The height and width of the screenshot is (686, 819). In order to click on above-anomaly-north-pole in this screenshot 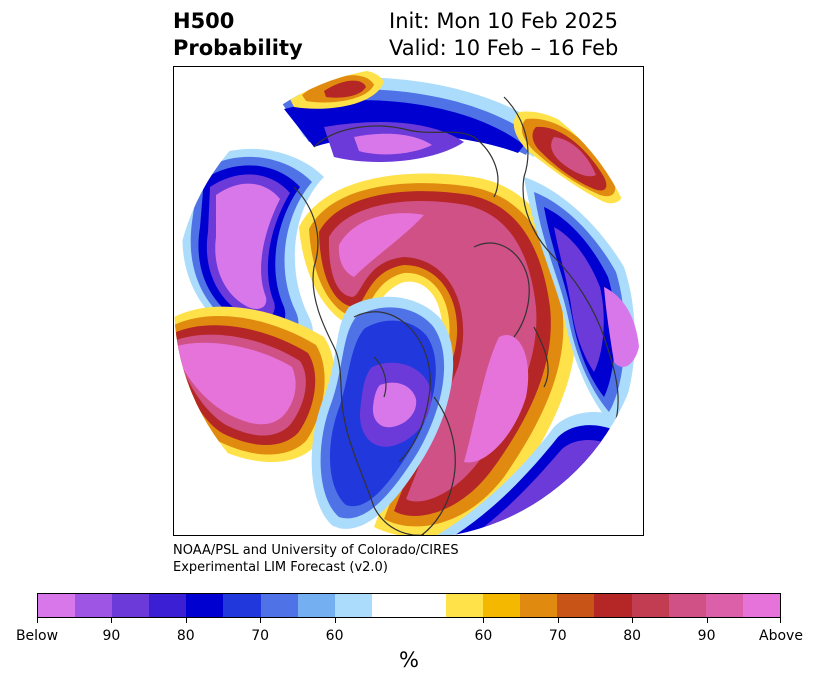, I will do `click(336, 89)`.